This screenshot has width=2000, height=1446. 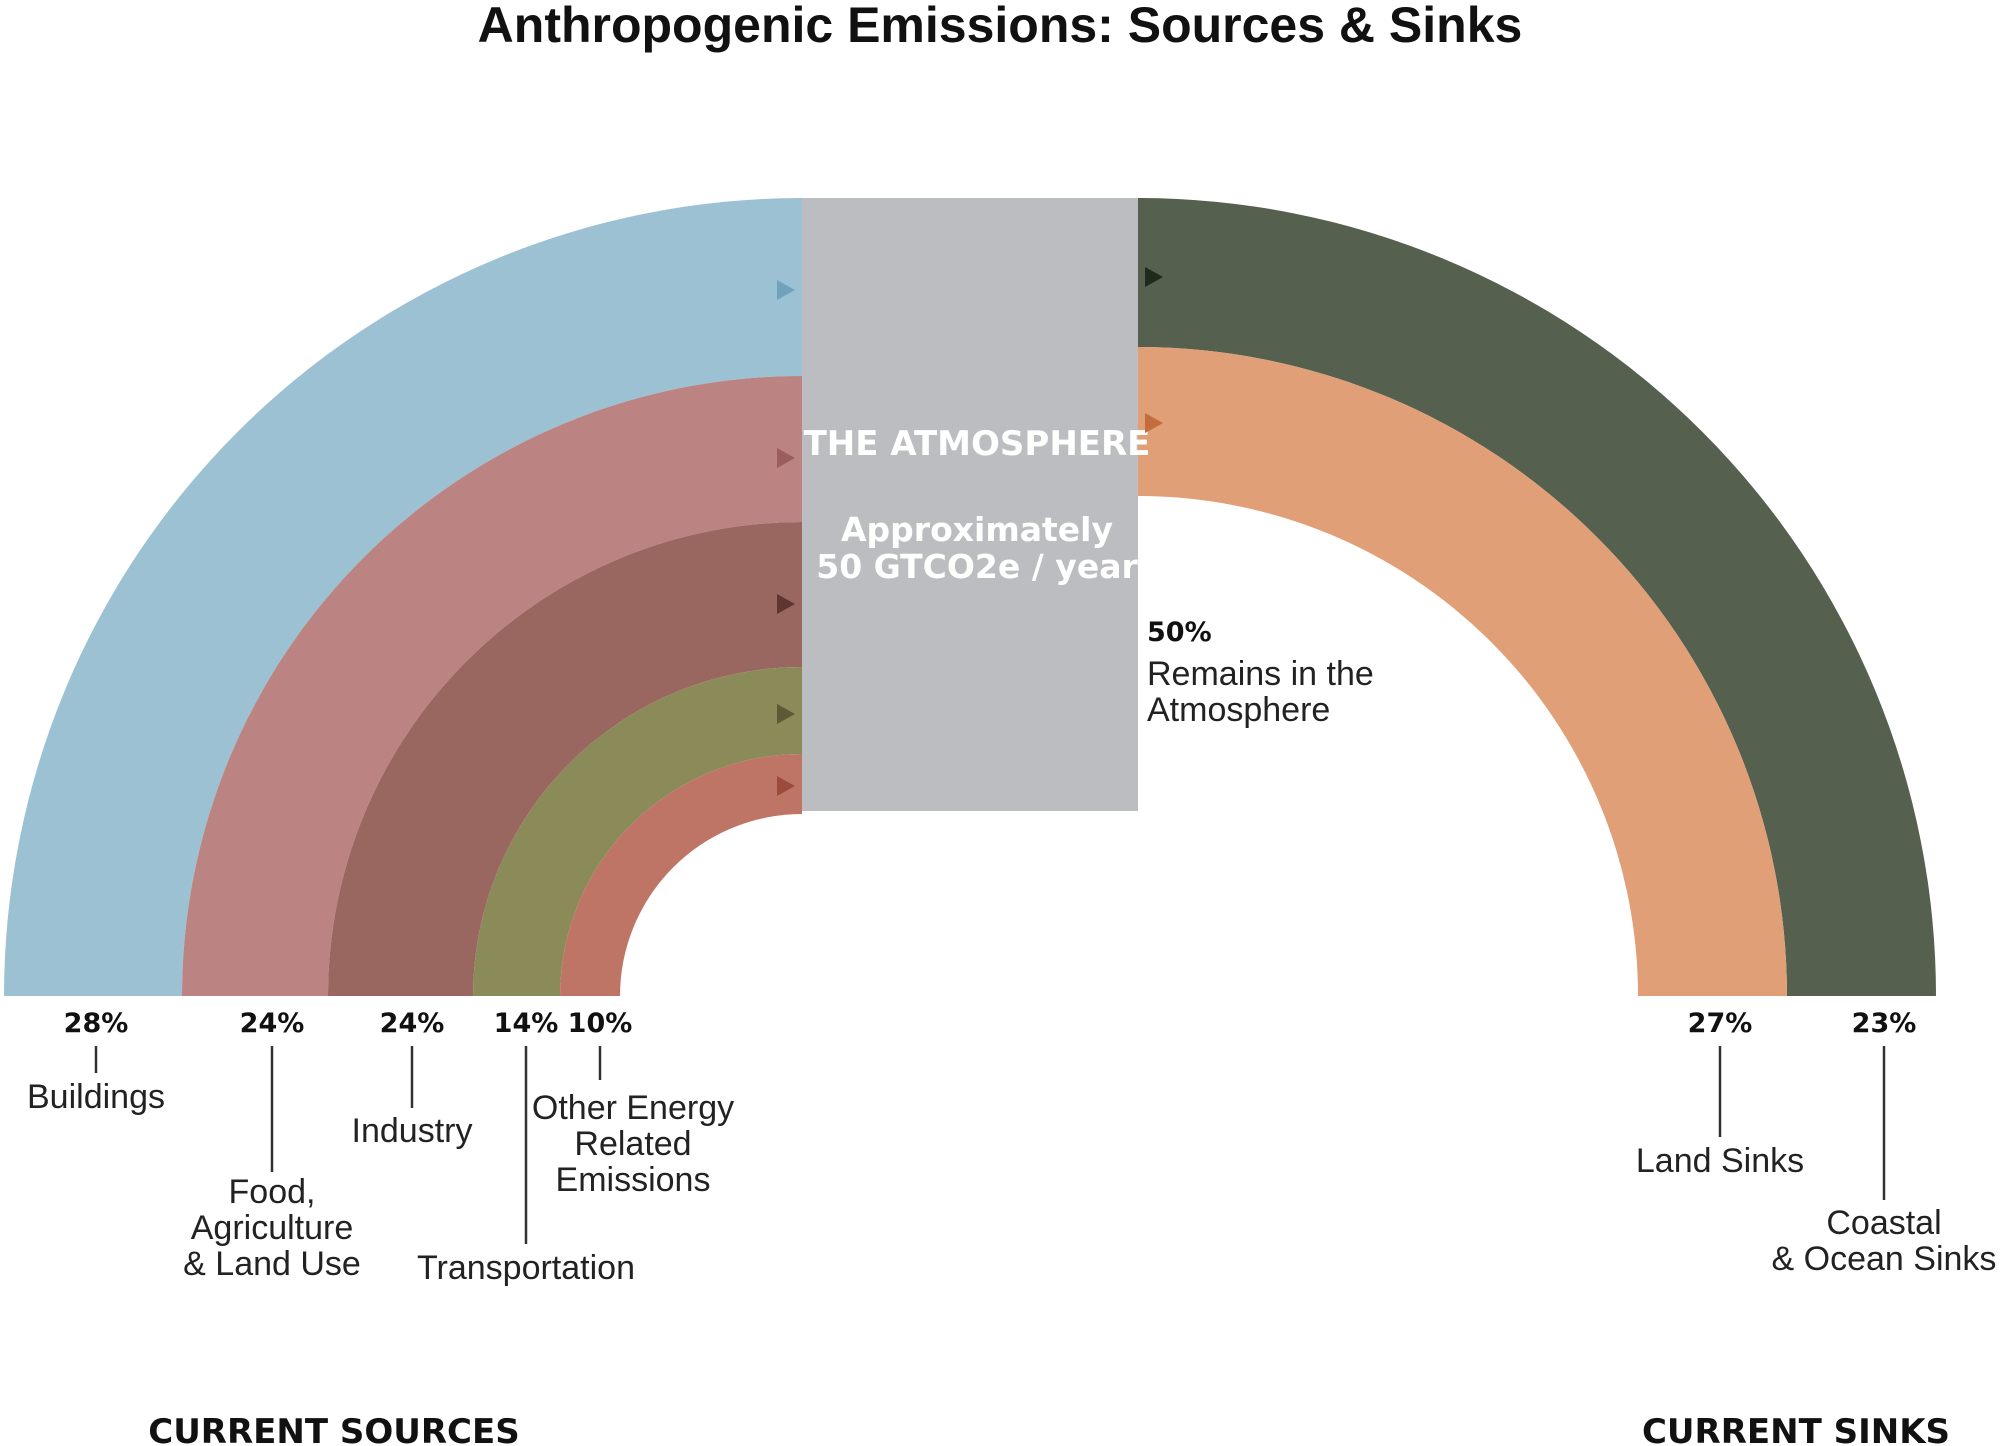 I want to click on atmosphere-title: THE ATMOSPHERE, so click(x=977, y=444).